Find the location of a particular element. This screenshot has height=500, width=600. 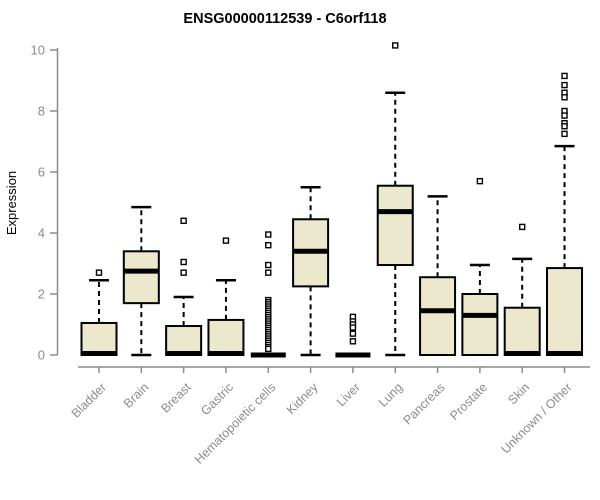

box-bladder-outlier is located at coordinates (99, 272).